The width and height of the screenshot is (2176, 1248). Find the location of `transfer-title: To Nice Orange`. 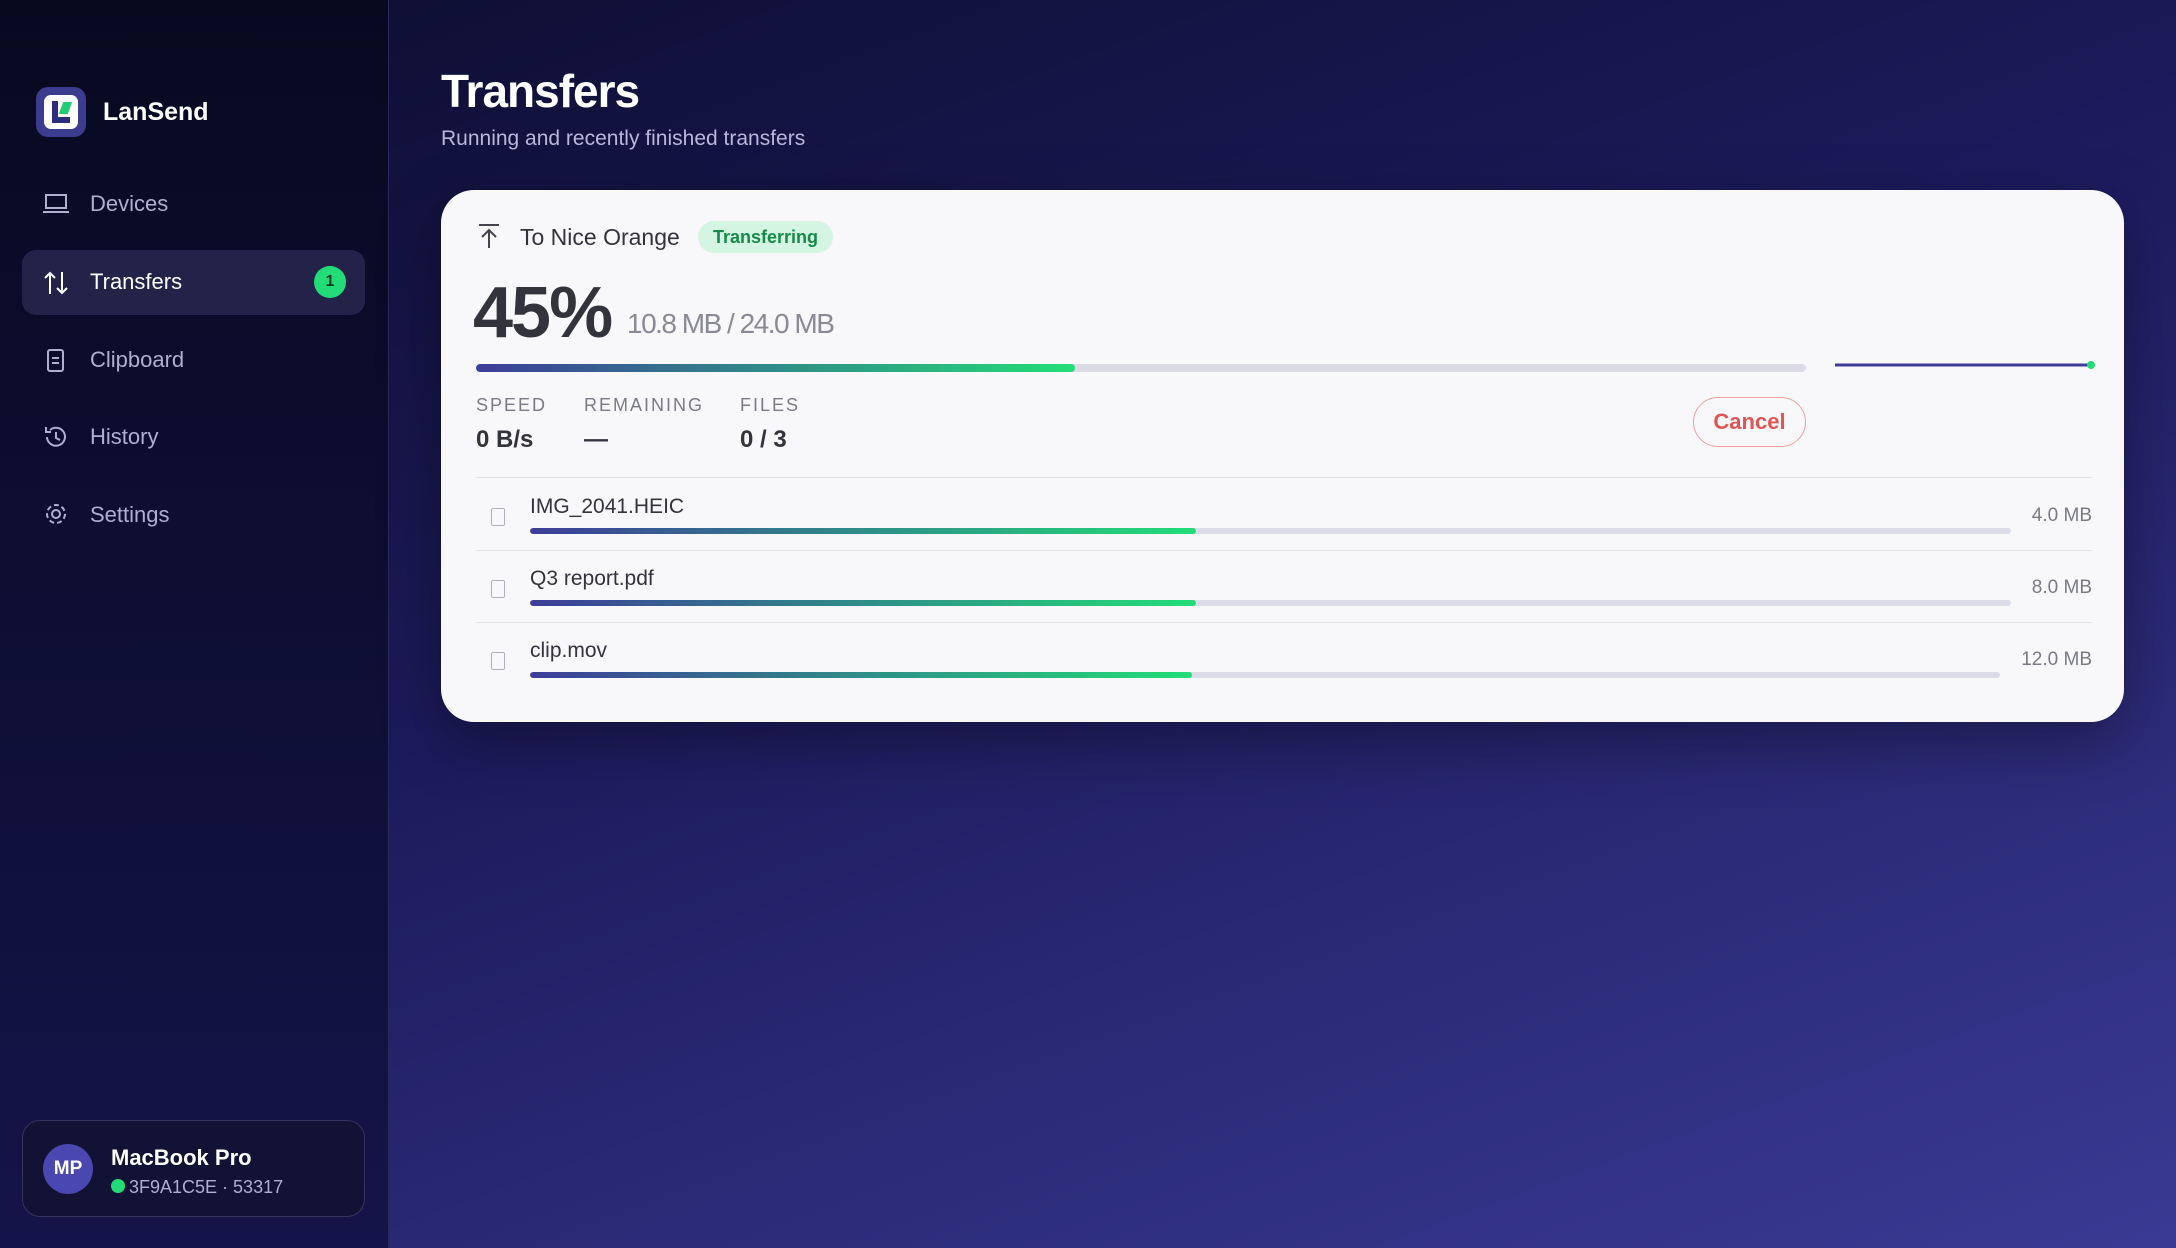

transfer-title: To Nice Orange is located at coordinates (600, 237).